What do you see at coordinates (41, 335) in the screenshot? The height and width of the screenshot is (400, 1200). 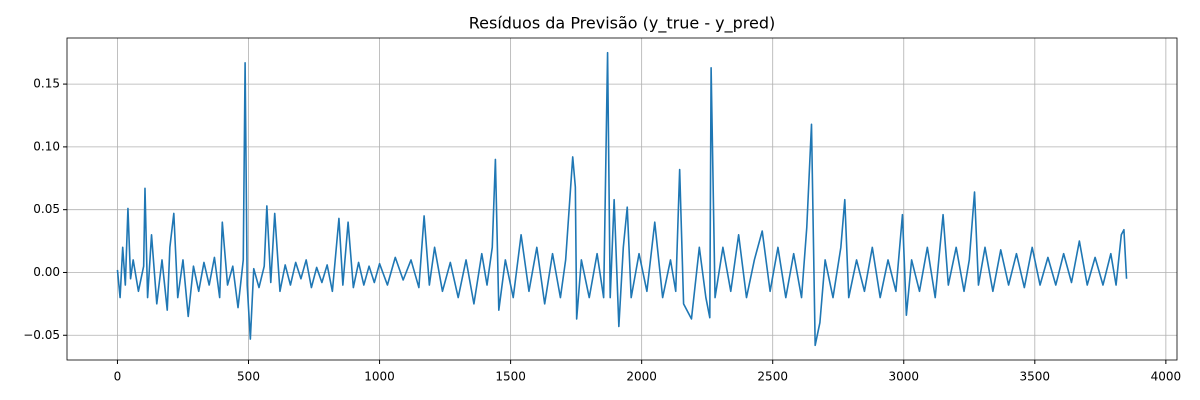 I see `y-tick-label: −0.05` at bounding box center [41, 335].